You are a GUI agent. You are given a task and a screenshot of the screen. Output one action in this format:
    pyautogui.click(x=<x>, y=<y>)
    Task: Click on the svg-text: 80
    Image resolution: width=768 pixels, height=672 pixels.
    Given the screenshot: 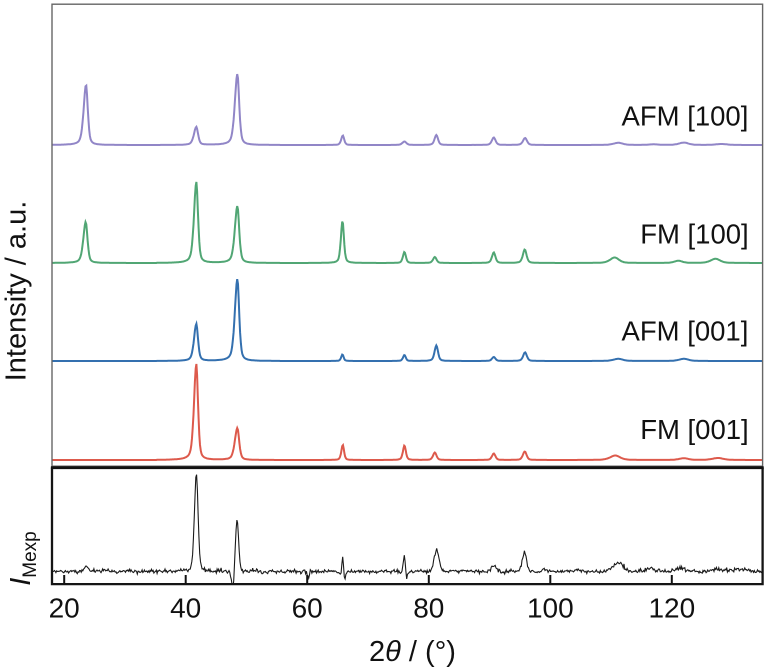 What is the action you would take?
    pyautogui.click(x=428, y=608)
    